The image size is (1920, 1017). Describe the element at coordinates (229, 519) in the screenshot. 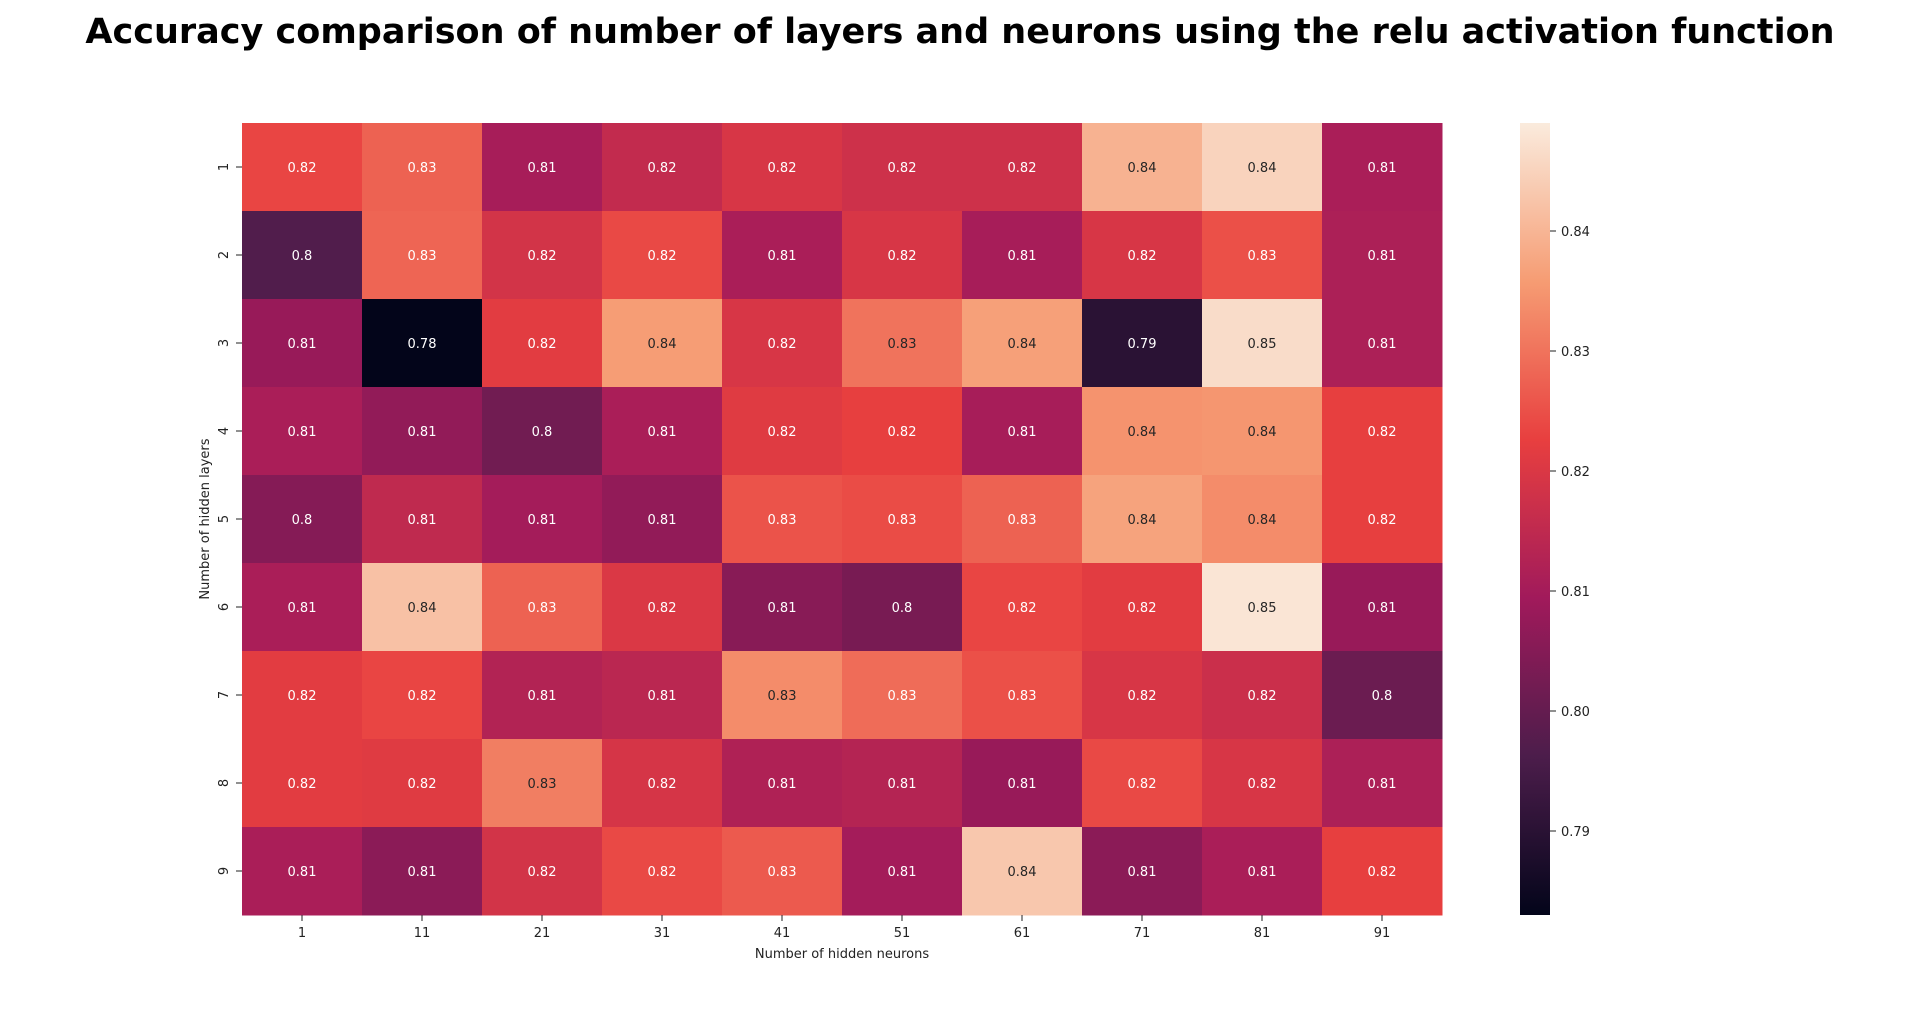

I see `y-axis-ticks: 1 2 3 4 5 6 7 8 9` at that location.